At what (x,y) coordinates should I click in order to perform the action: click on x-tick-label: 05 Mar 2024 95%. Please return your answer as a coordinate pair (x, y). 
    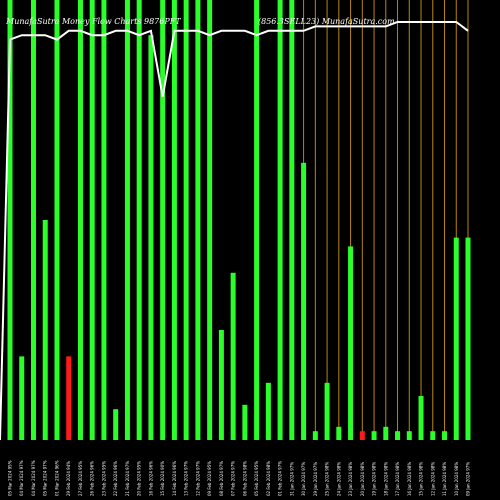
    Looking at the image, I should click on (10, 478).